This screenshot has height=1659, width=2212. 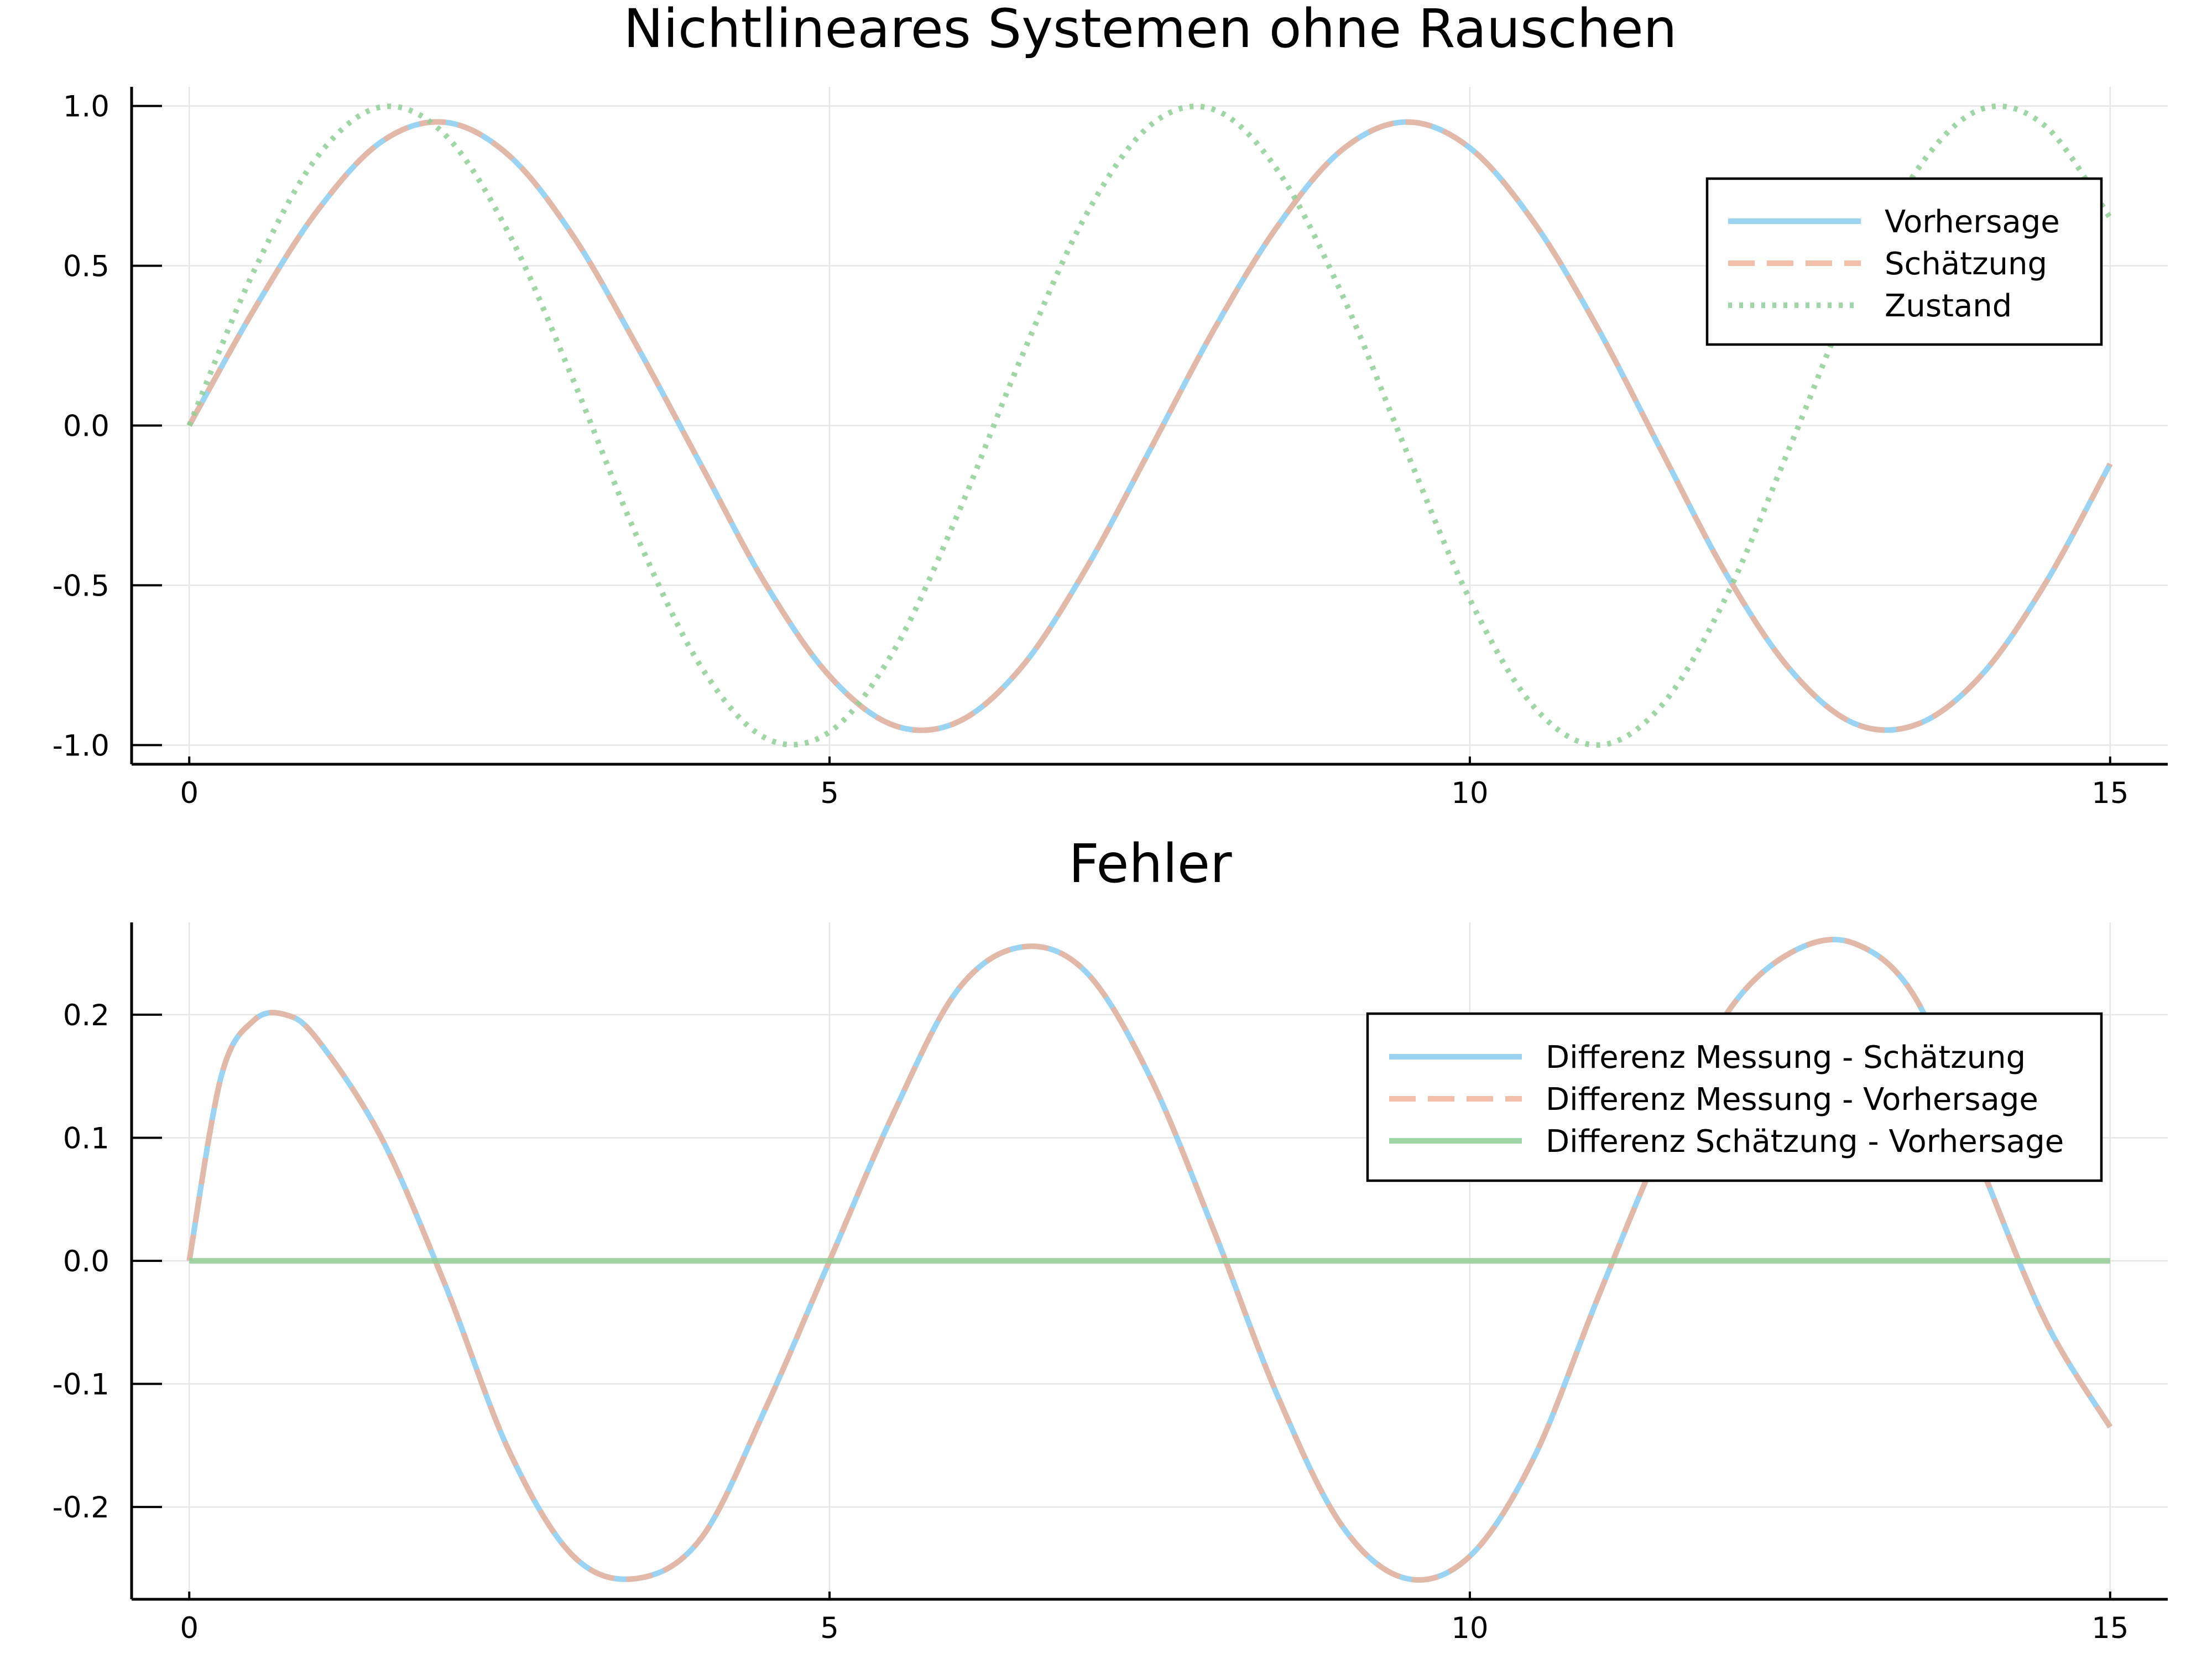 I want to click on y-tick-label: -0.1, so click(x=81, y=1385).